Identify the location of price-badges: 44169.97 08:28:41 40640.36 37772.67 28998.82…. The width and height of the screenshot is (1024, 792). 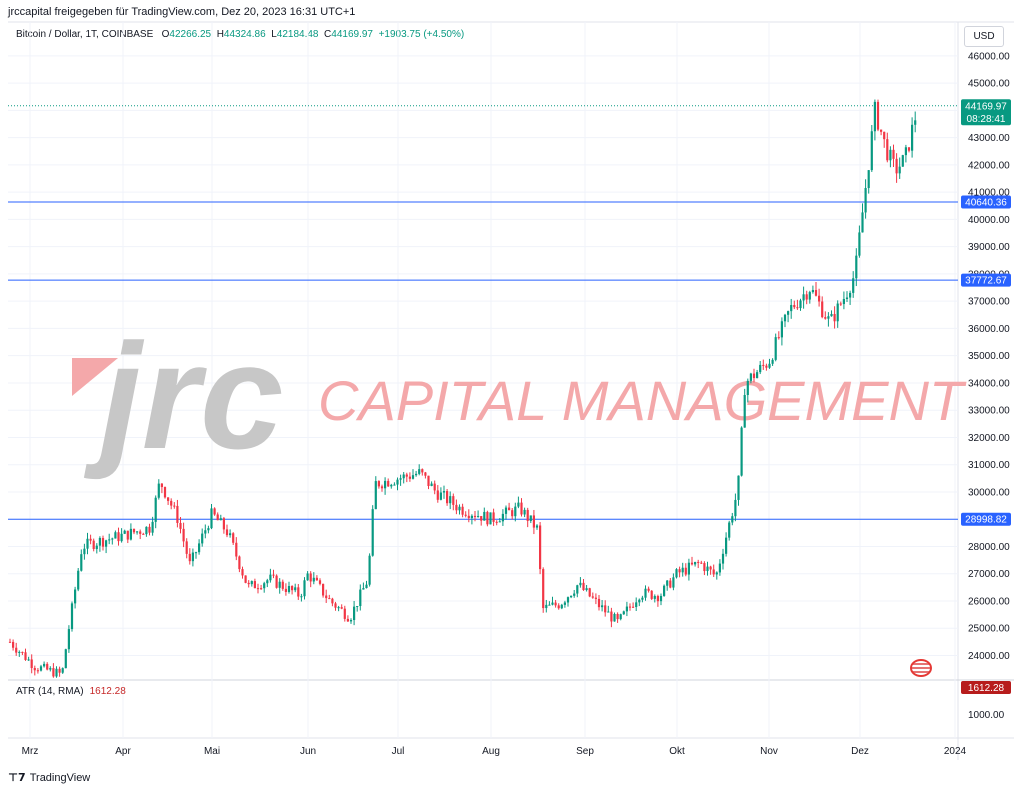
(986, 396).